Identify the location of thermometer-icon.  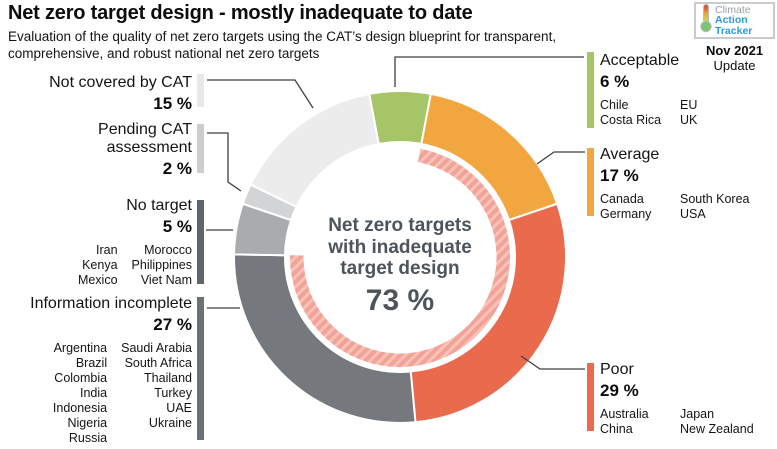
(706, 20).